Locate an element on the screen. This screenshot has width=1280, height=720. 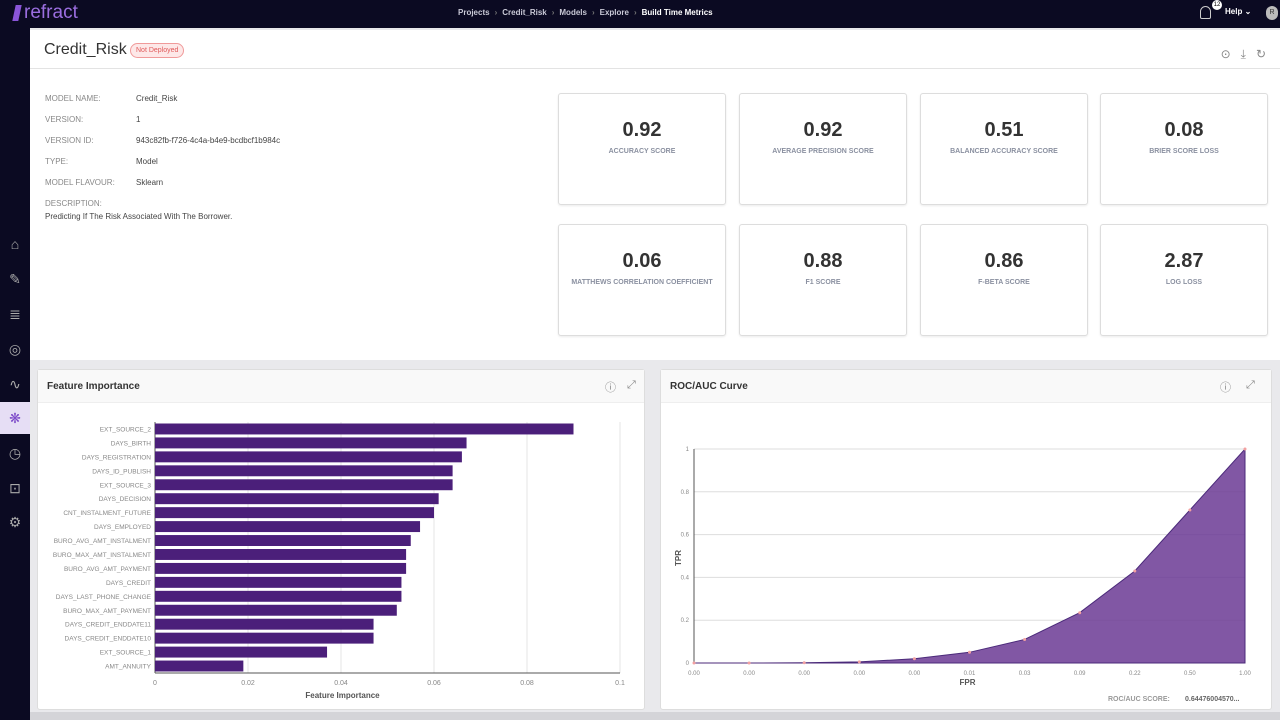
home-icon: ⌂ is located at coordinates (15, 244).